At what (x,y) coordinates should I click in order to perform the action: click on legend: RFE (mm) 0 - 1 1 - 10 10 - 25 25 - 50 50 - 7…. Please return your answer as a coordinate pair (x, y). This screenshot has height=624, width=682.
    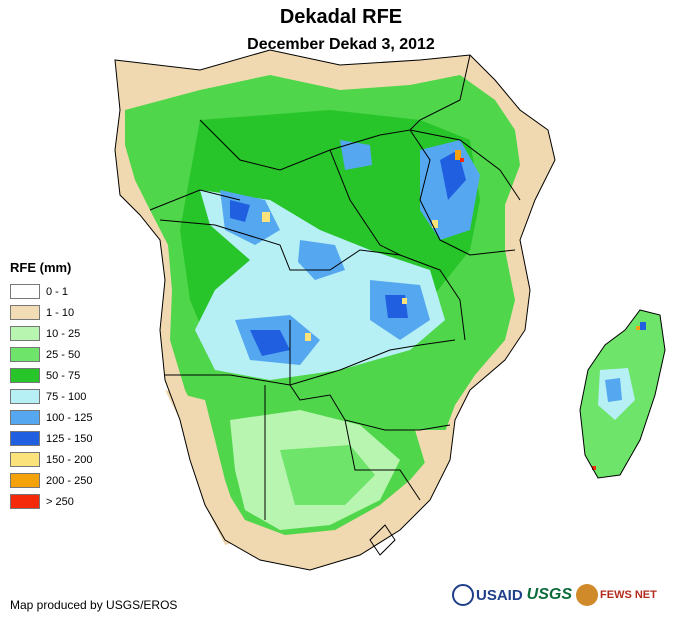
    Looking at the image, I should click on (51, 386).